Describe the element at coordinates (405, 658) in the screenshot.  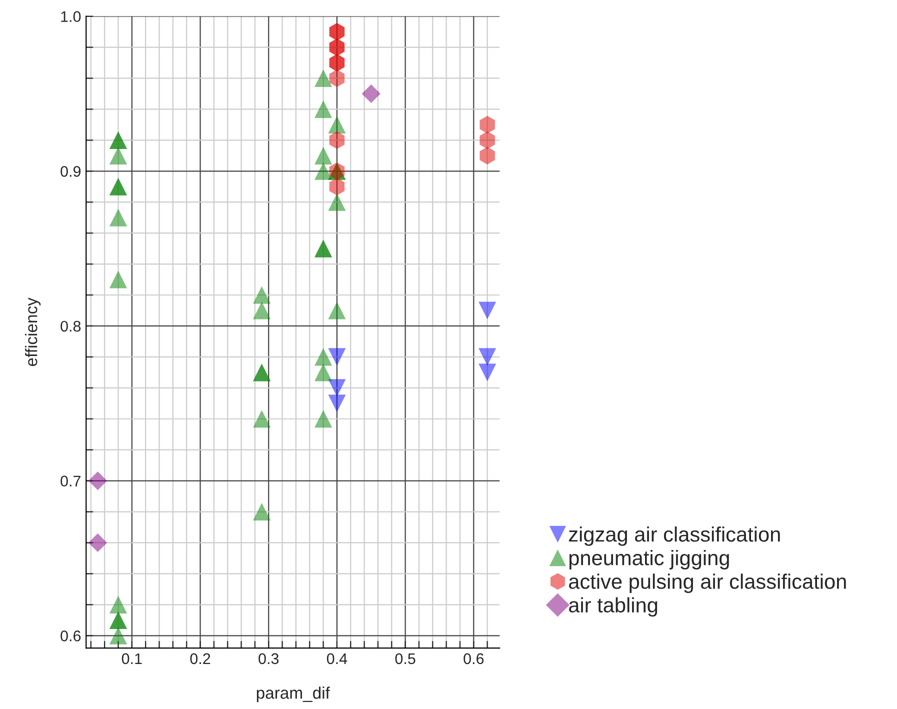
I see `x-tick-label: 0.5` at that location.